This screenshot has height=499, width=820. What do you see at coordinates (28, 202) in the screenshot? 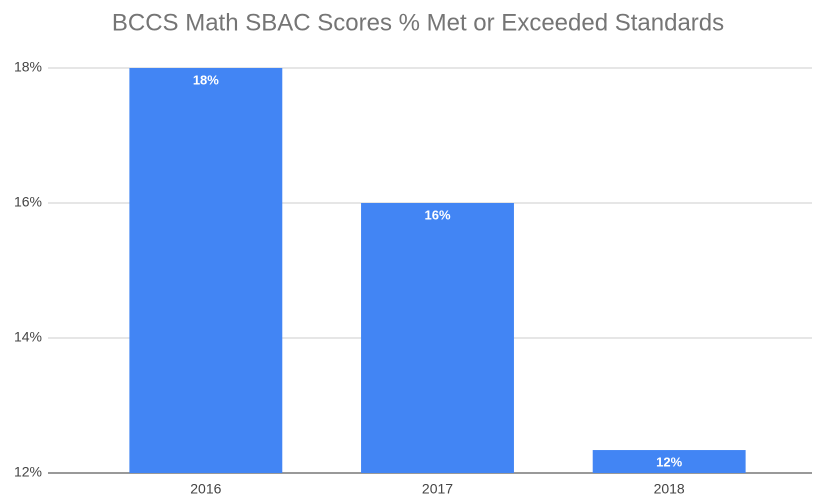
I see `y-tick-label: 16%` at bounding box center [28, 202].